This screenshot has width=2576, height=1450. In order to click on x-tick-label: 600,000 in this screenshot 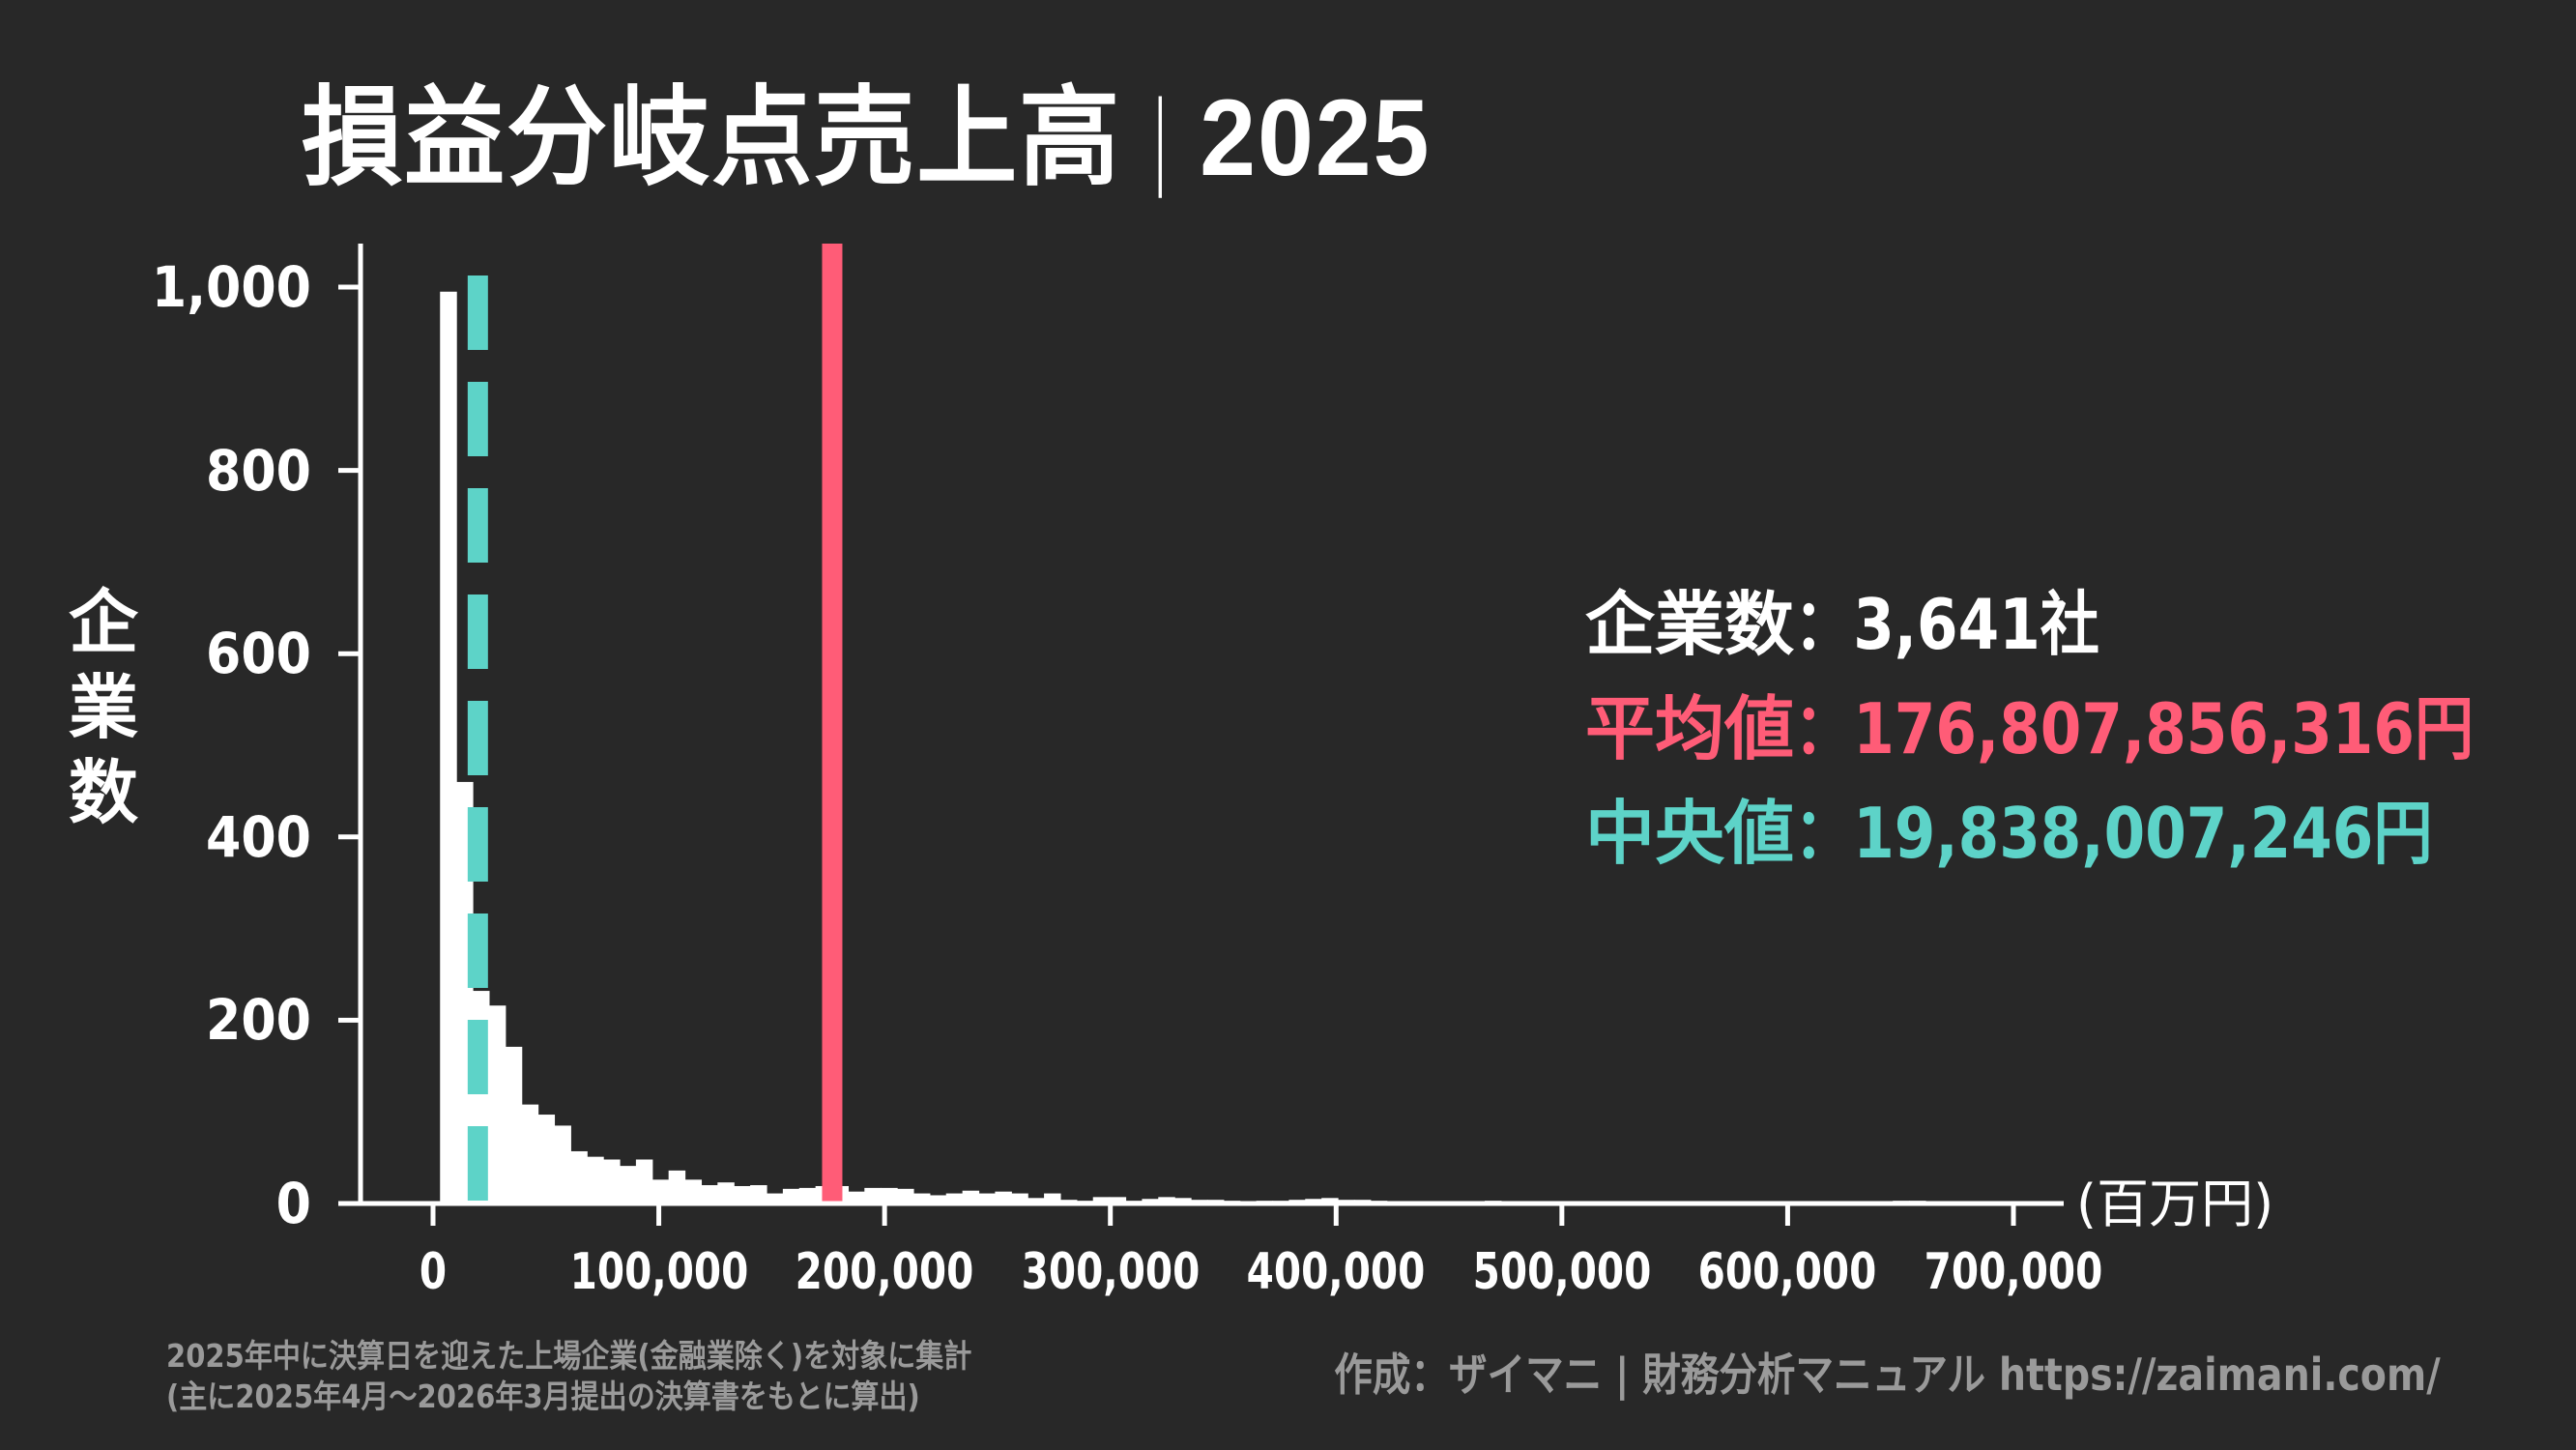, I will do `click(1787, 1272)`.